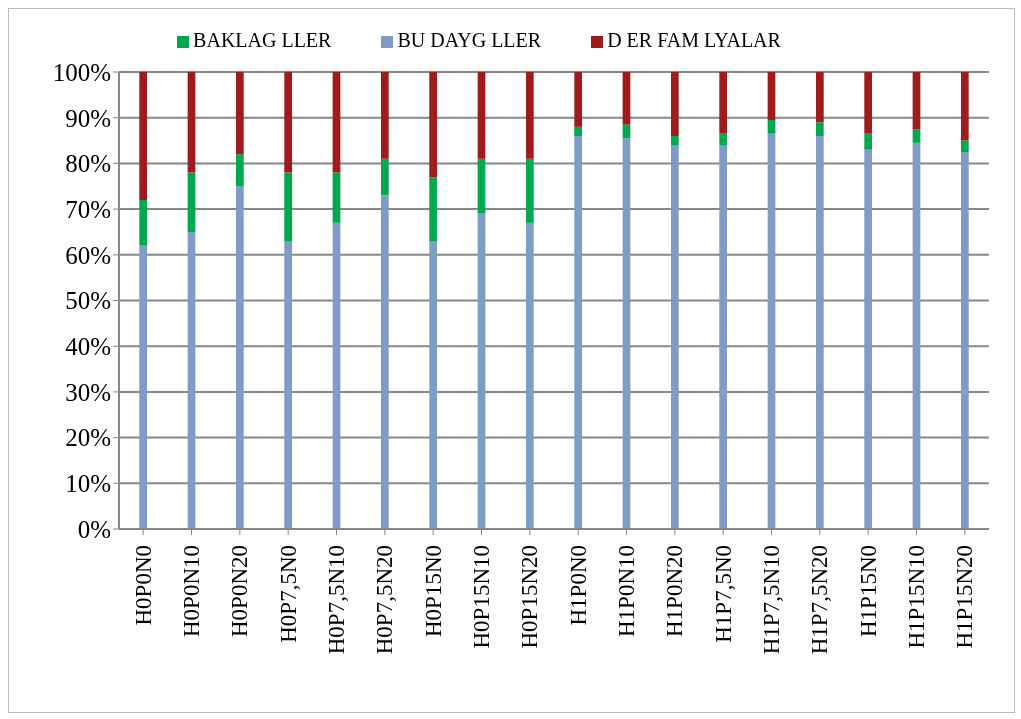 This screenshot has width=1021, height=719. Describe the element at coordinates (88, 255) in the screenshot. I see `y-tick-label: 60%` at that location.